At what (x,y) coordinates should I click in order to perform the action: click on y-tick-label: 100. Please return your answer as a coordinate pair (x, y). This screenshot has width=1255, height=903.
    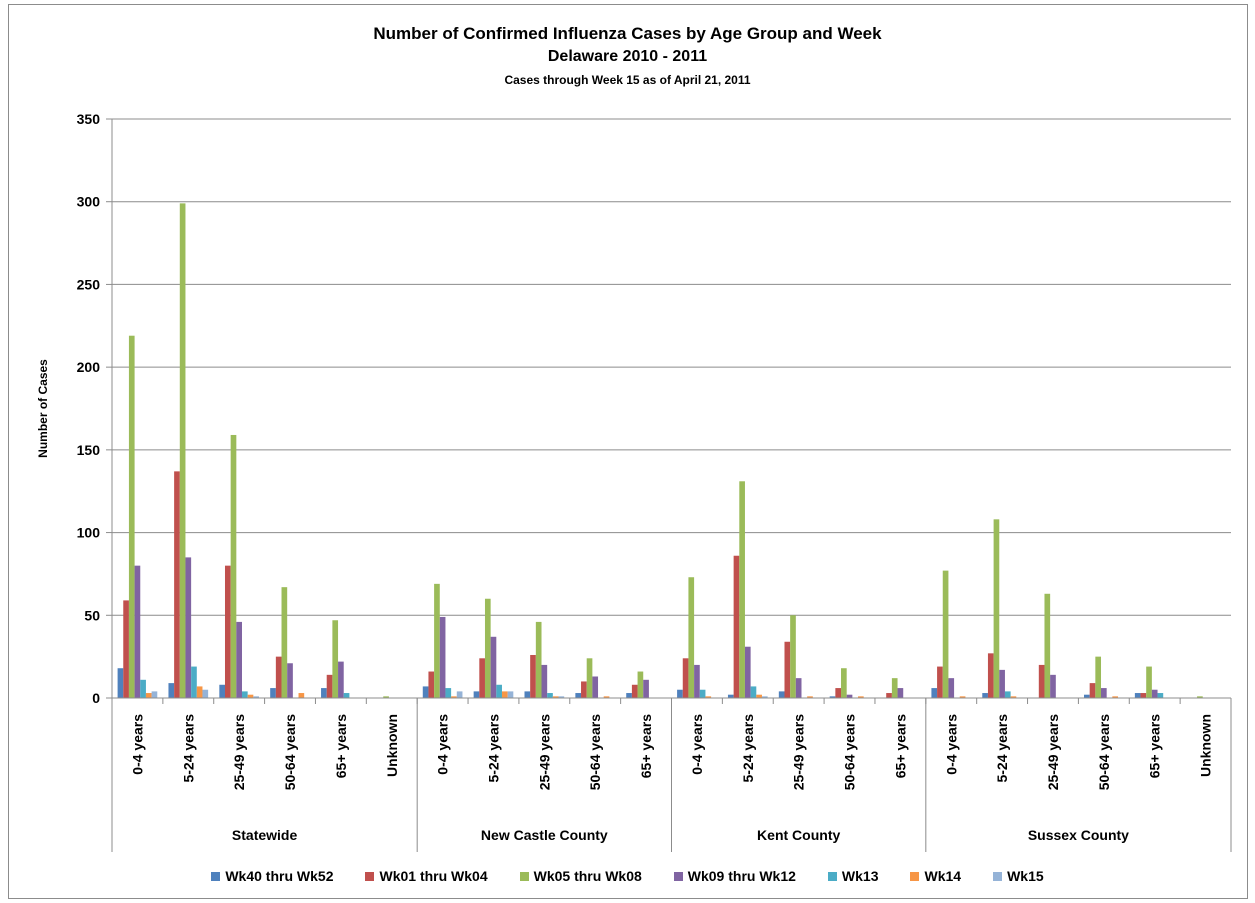
    Looking at the image, I should click on (89, 533).